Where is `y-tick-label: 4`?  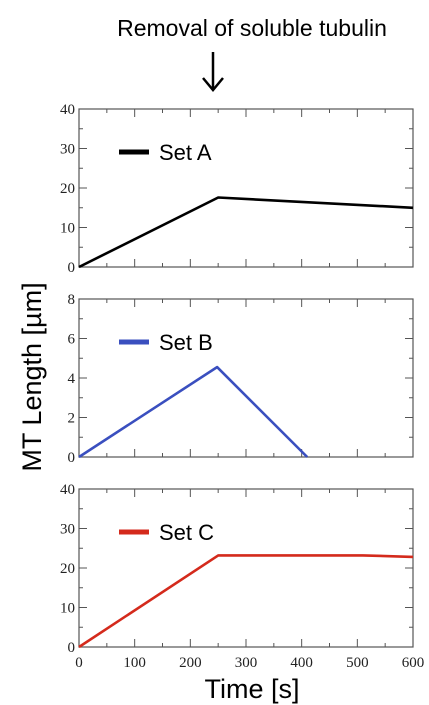 y-tick-label: 4 is located at coordinates (72, 379).